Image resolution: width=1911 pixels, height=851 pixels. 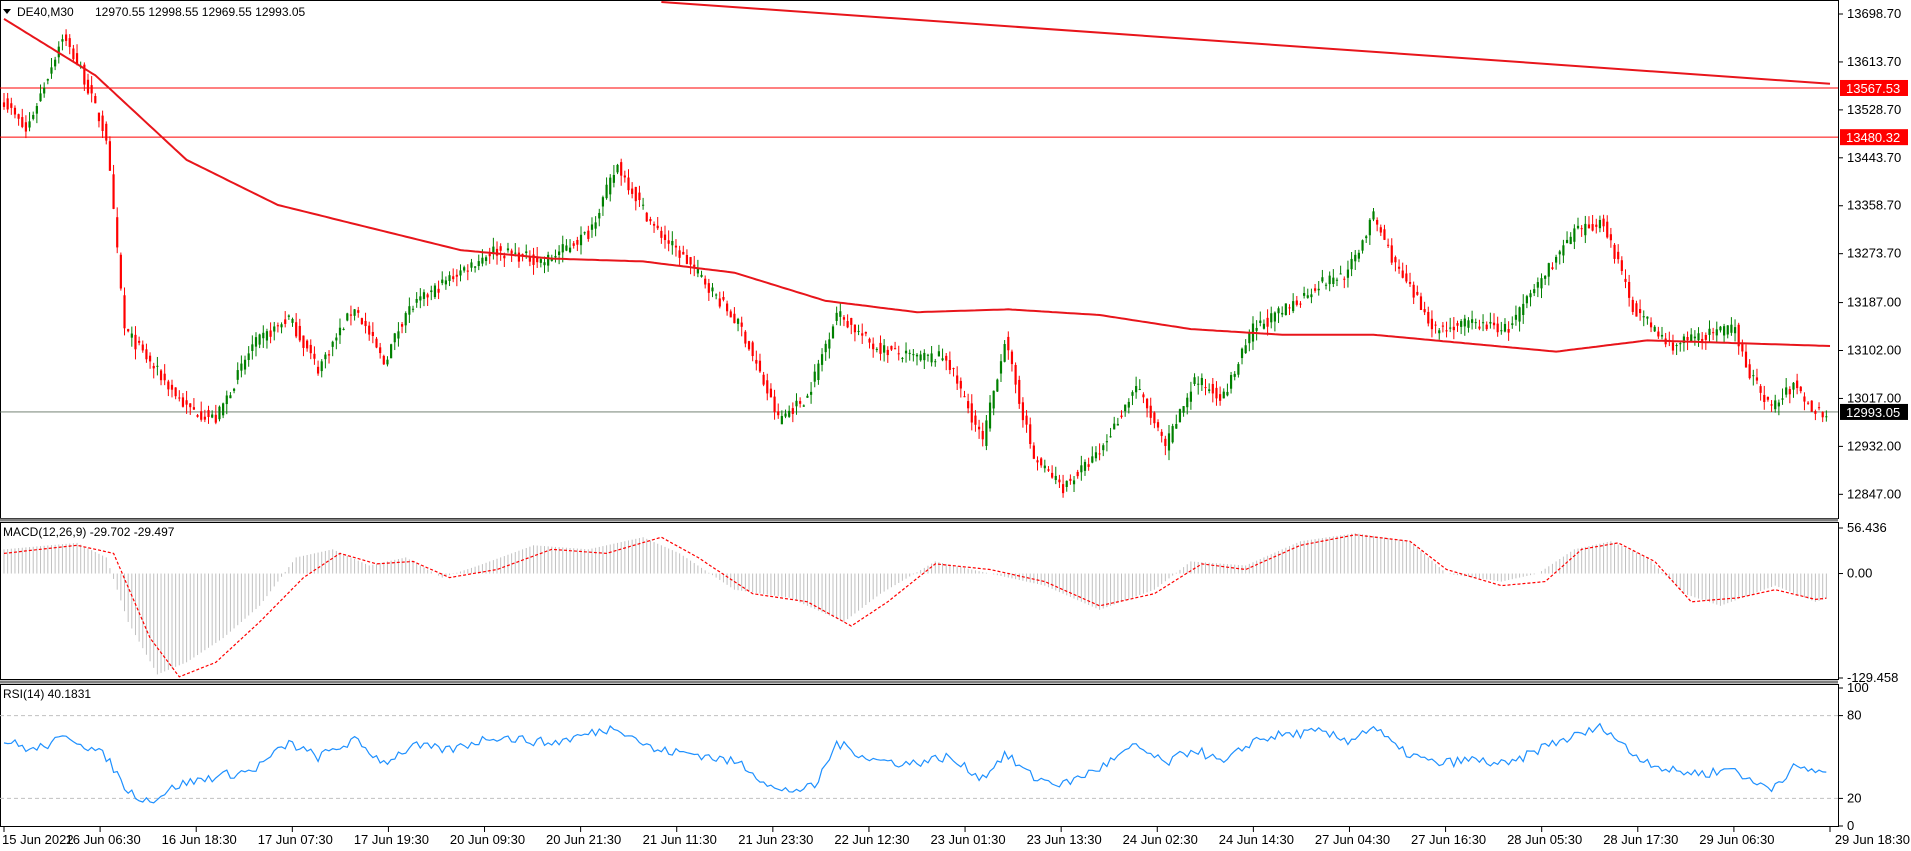 What do you see at coordinates (1874, 302) in the screenshot?
I see `price-tick-label: 13187.00` at bounding box center [1874, 302].